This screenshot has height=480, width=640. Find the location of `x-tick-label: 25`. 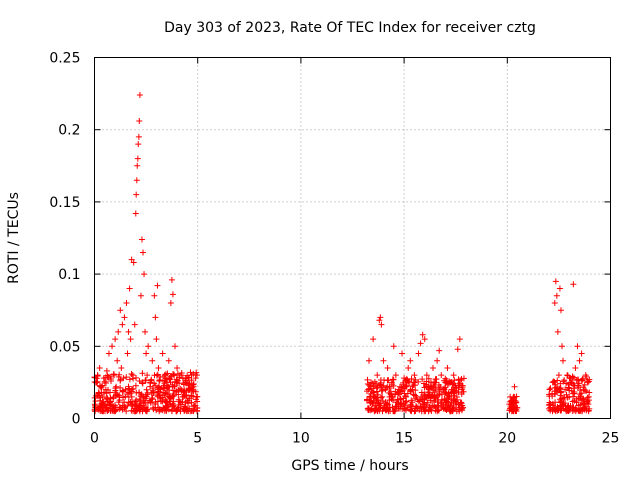

x-tick-label: 25 is located at coordinates (611, 439).